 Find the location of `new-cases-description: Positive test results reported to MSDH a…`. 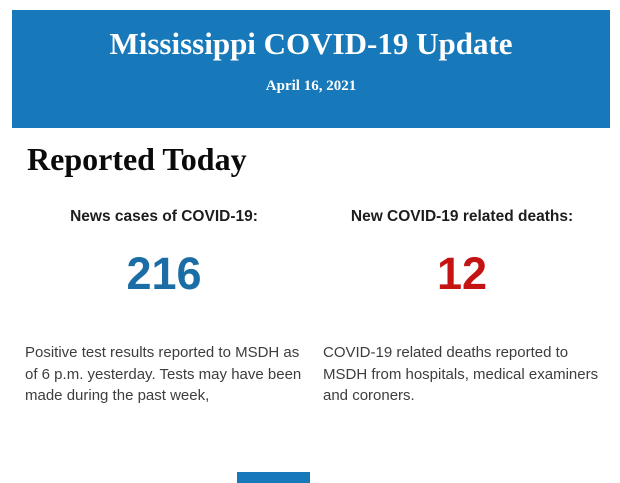

new-cases-description: Positive test results reported to MSDH a… is located at coordinates (163, 374).